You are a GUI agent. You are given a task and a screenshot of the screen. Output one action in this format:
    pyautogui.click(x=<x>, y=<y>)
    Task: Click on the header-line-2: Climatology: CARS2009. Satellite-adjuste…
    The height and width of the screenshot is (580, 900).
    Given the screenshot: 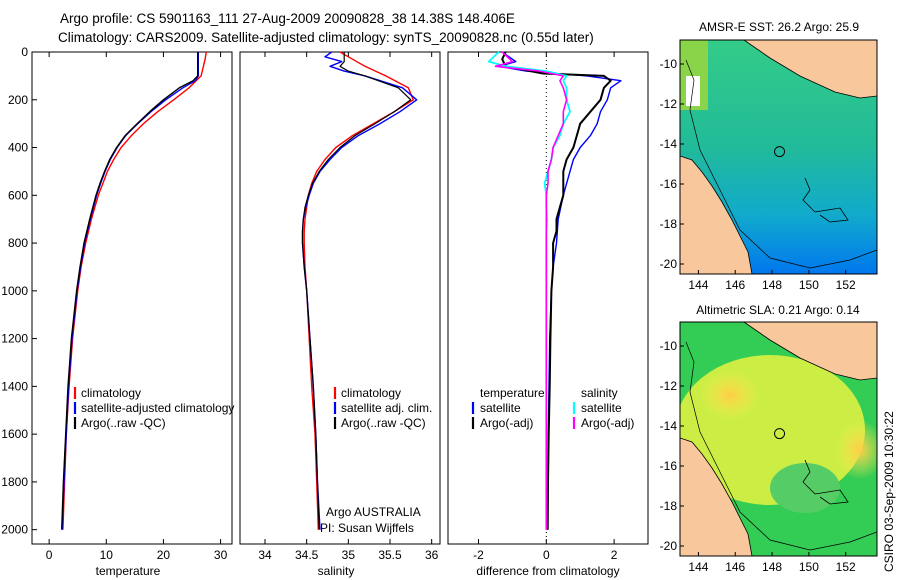 What is the action you would take?
    pyautogui.click(x=326, y=37)
    